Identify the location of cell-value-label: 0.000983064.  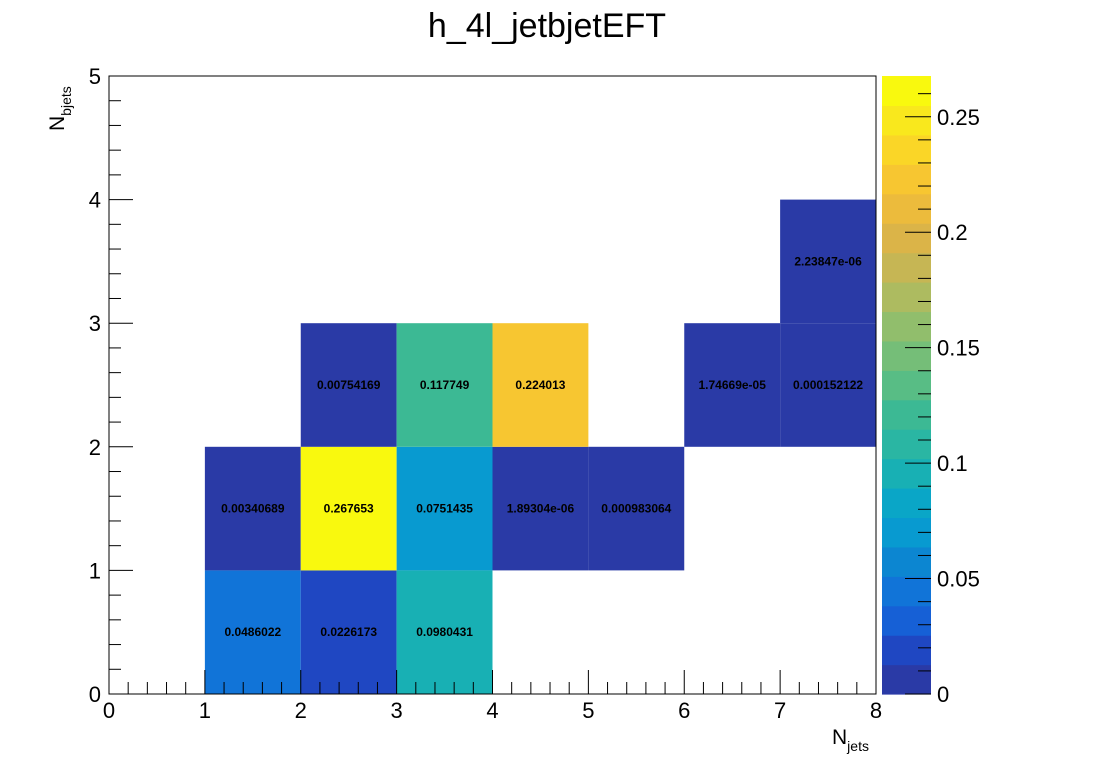
(636, 509).